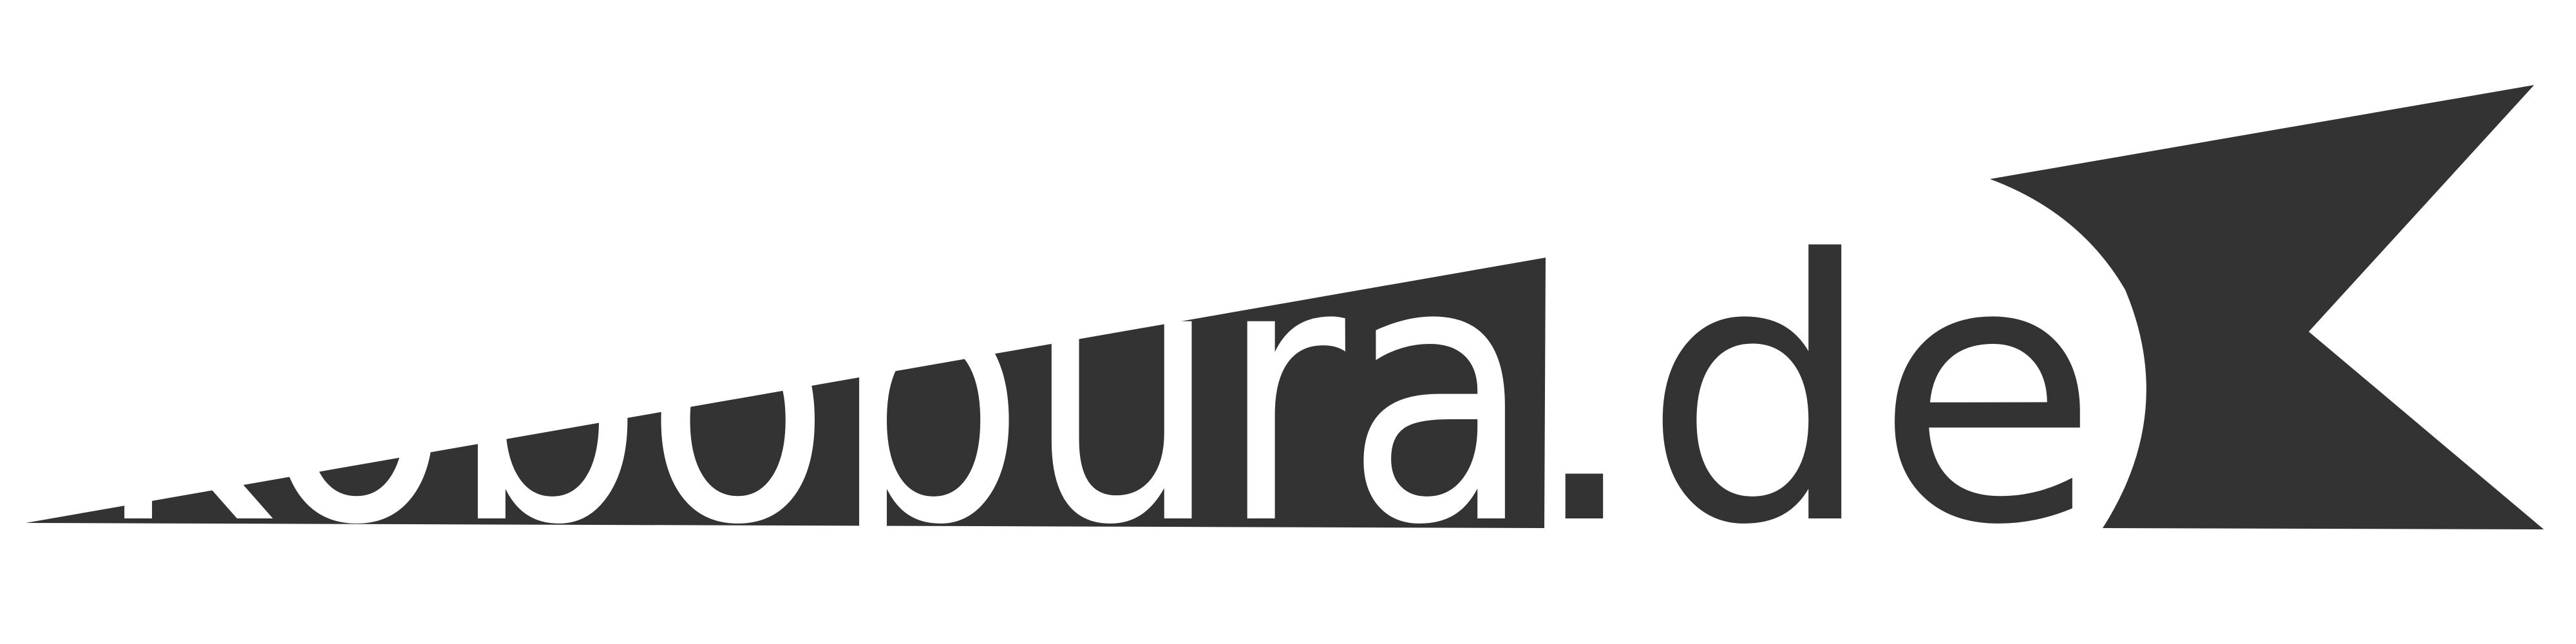 The height and width of the screenshot is (644, 2576). I want to click on logo-tld: .de, so click(1812, 394).